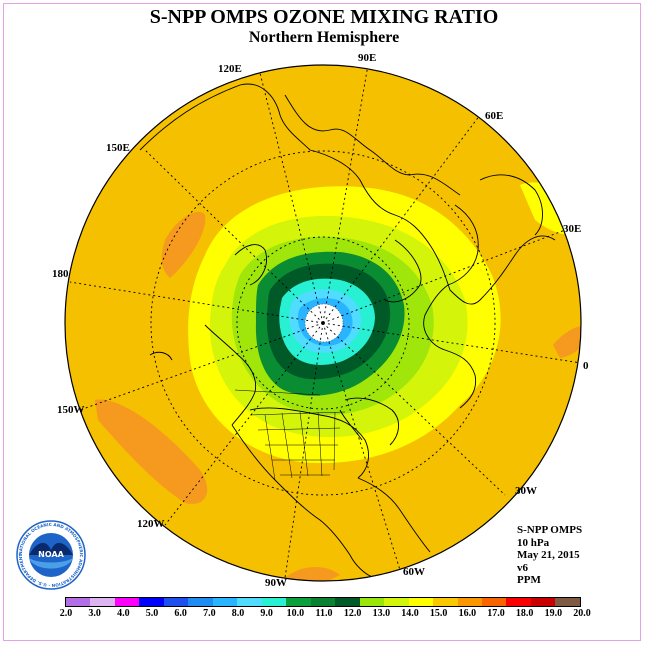  What do you see at coordinates (60, 274) in the screenshot?
I see `lon-label-180: 180` at bounding box center [60, 274].